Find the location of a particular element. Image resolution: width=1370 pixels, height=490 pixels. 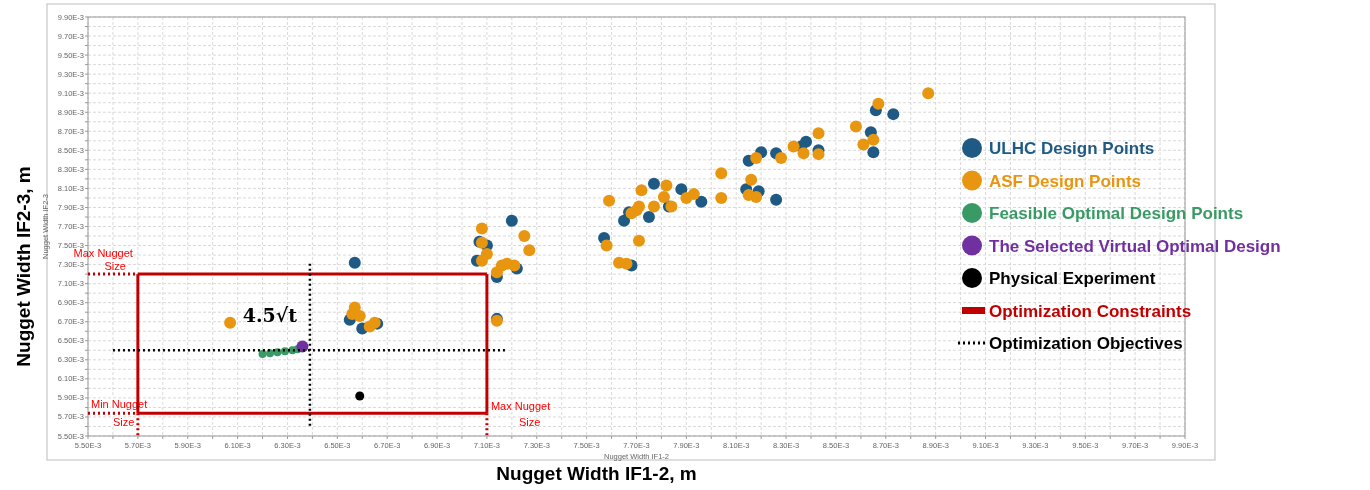

annotation: 4.5√t is located at coordinates (270, 315).